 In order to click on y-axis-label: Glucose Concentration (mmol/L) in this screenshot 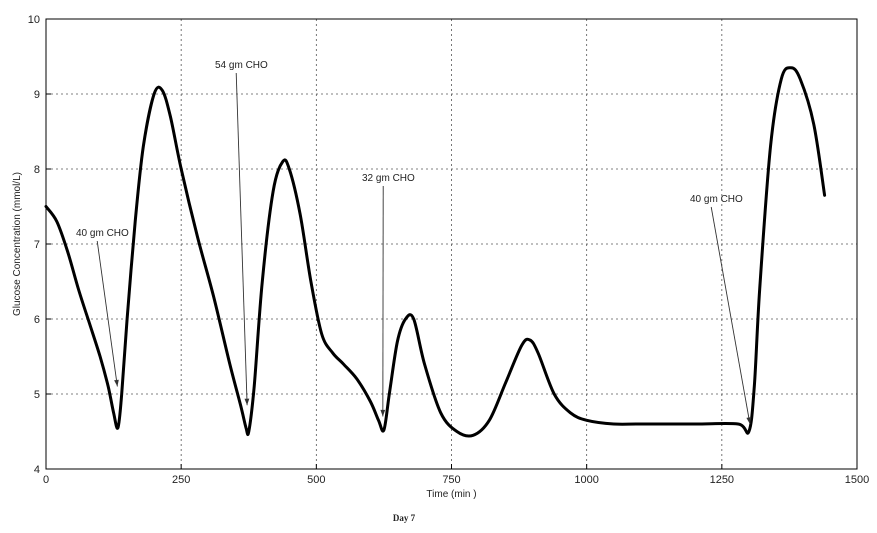, I will do `click(17, 244)`.